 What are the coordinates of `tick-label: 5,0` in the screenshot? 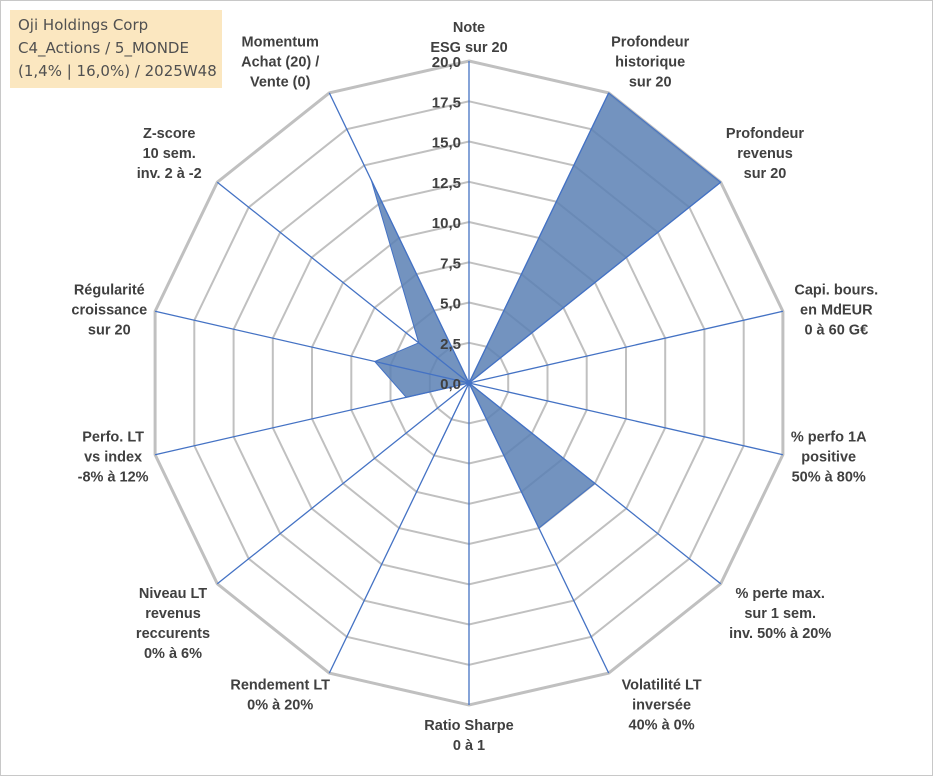 It's located at (450, 304).